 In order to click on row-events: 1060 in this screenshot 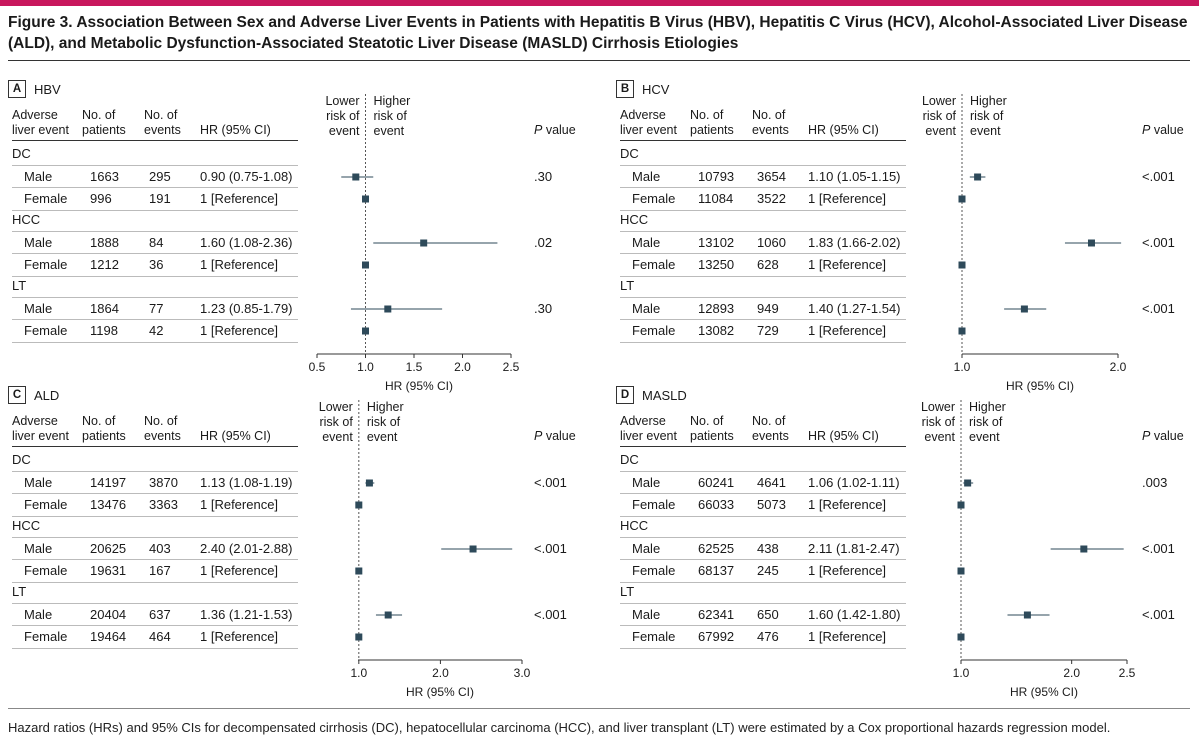, I will do `click(771, 242)`.